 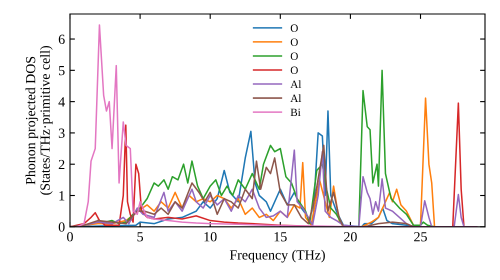 I want to click on x-tick-label: 15, so click(x=280, y=237).